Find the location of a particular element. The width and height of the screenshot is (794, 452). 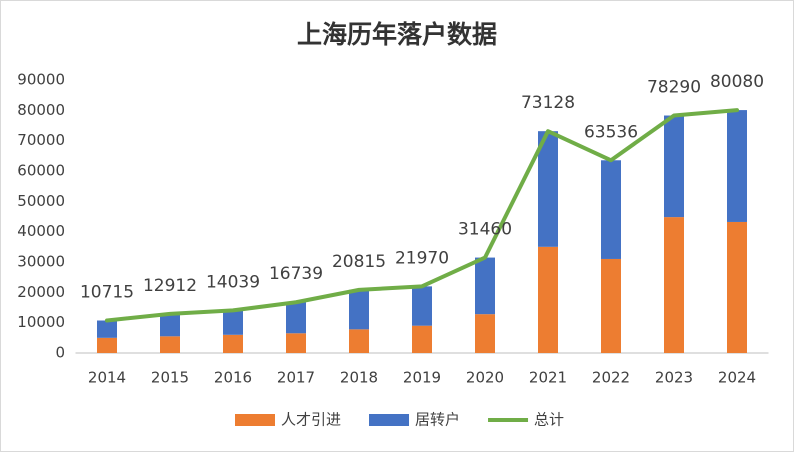

data-label: 16739 is located at coordinates (296, 274).